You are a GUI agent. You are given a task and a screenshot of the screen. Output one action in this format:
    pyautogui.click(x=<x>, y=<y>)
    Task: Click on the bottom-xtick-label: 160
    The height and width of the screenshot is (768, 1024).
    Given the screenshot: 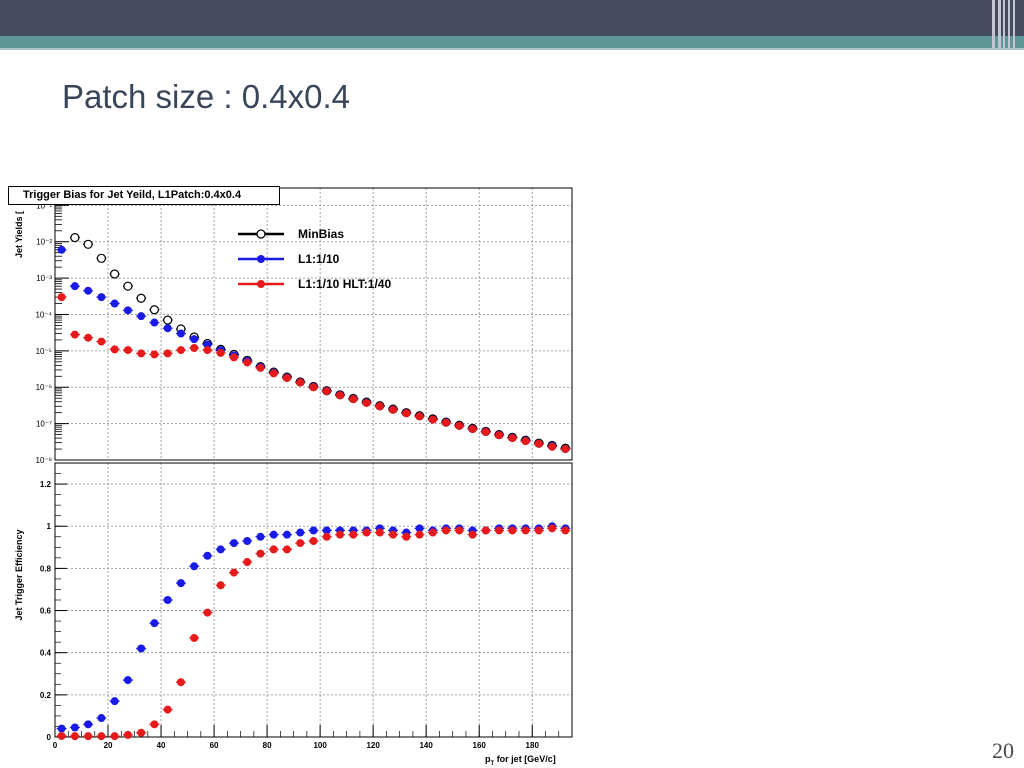 What is the action you would take?
    pyautogui.click(x=480, y=745)
    